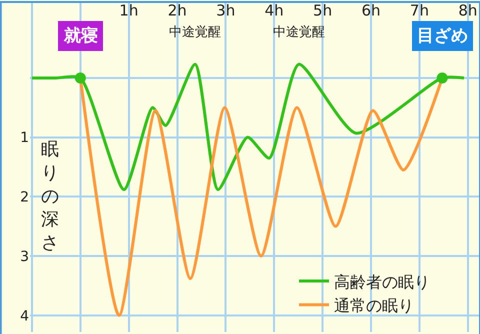 The height and width of the screenshot is (334, 480). What do you see at coordinates (24, 138) in the screenshot?
I see `y-tick-label: 1` at bounding box center [24, 138].